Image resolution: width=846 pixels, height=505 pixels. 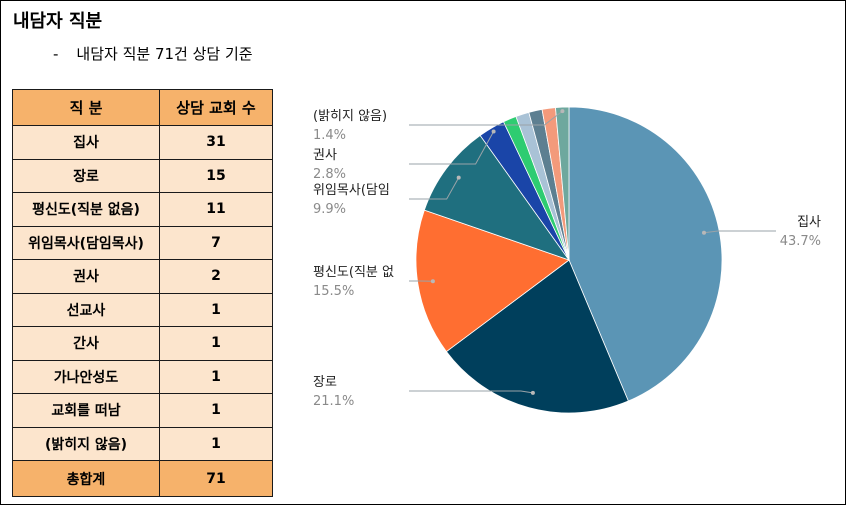 What do you see at coordinates (350, 116) in the screenshot?
I see `slice-label: (밝히지 않음)` at bounding box center [350, 116].